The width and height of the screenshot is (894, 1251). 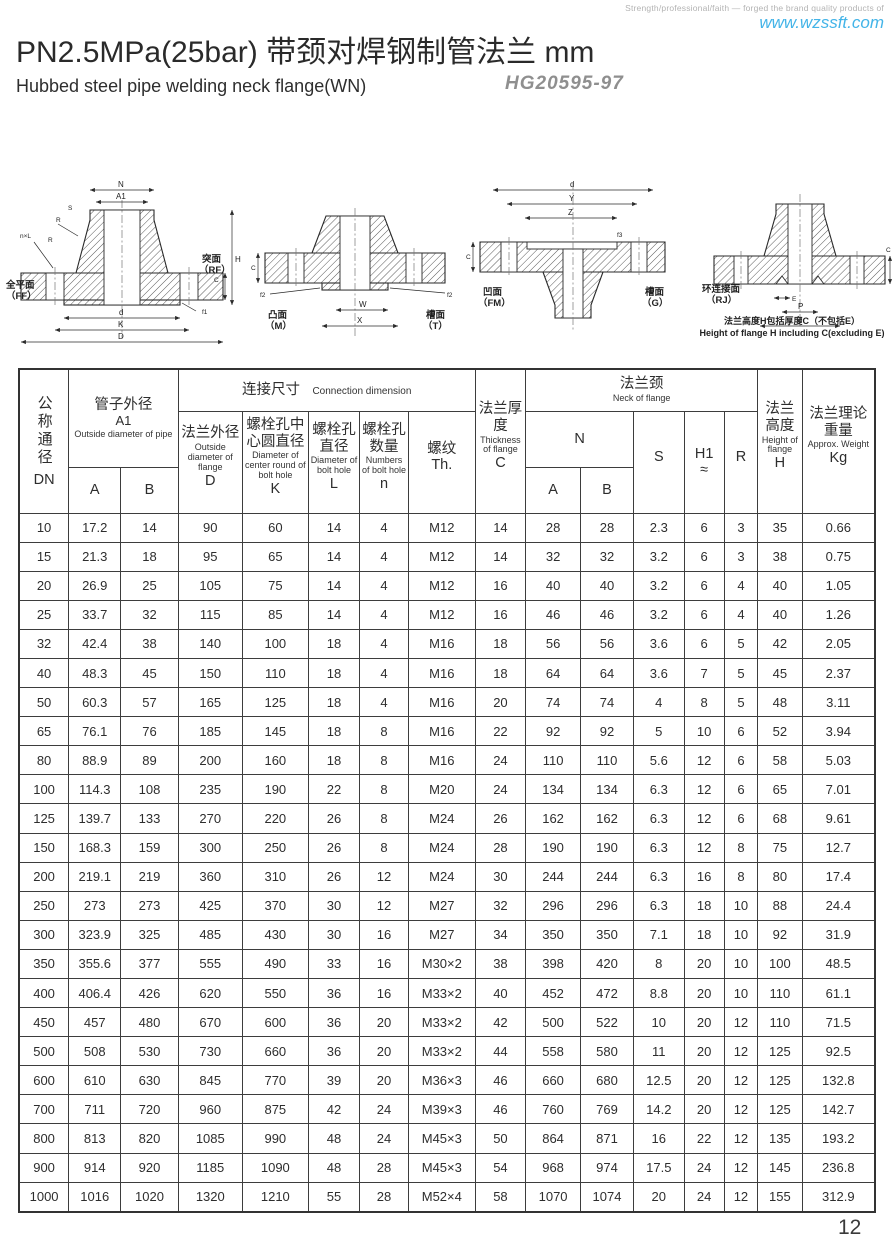 What do you see at coordinates (704, 673) in the screenshot?
I see `table-cell: 7` at bounding box center [704, 673].